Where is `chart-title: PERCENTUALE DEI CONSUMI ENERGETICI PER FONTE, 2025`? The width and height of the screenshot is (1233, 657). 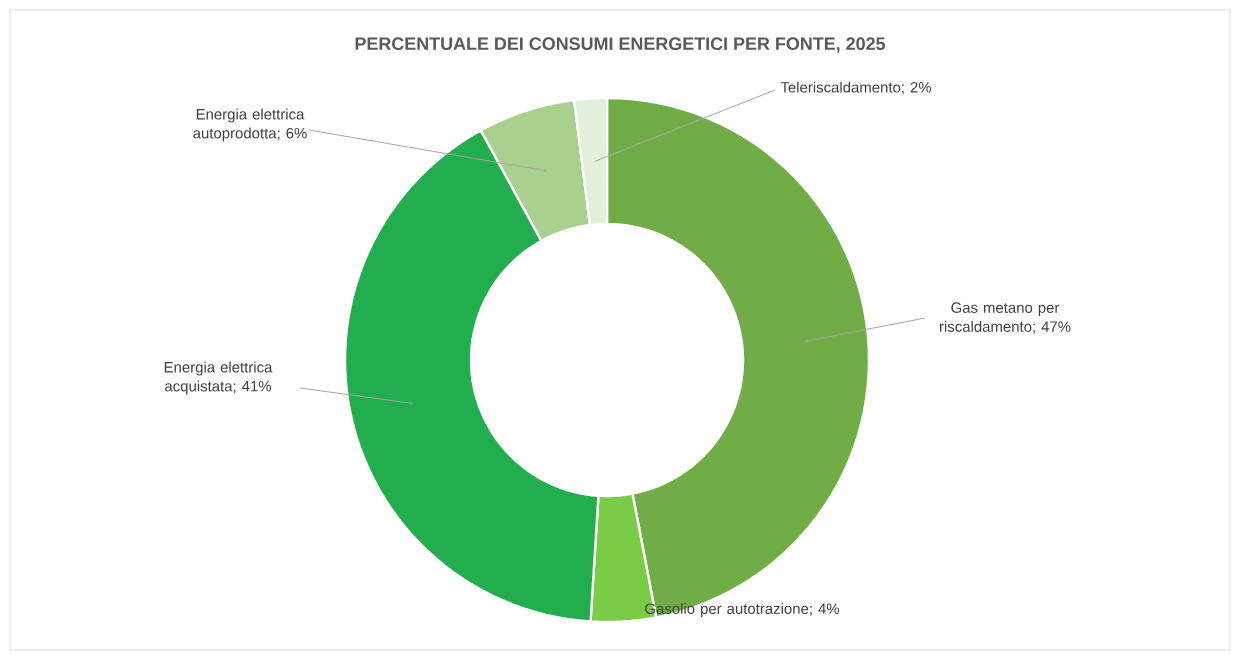 chart-title: PERCENTUALE DEI CONSUMI ENERGETICI PER FONTE, 2025 is located at coordinates (620, 45).